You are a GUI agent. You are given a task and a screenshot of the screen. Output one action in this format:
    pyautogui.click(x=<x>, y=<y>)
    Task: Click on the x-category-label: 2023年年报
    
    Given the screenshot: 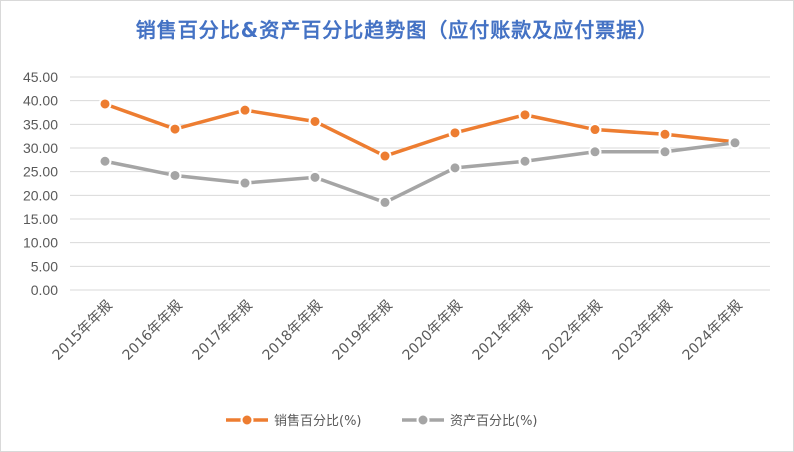 What is the action you would take?
    pyautogui.click(x=643, y=331)
    